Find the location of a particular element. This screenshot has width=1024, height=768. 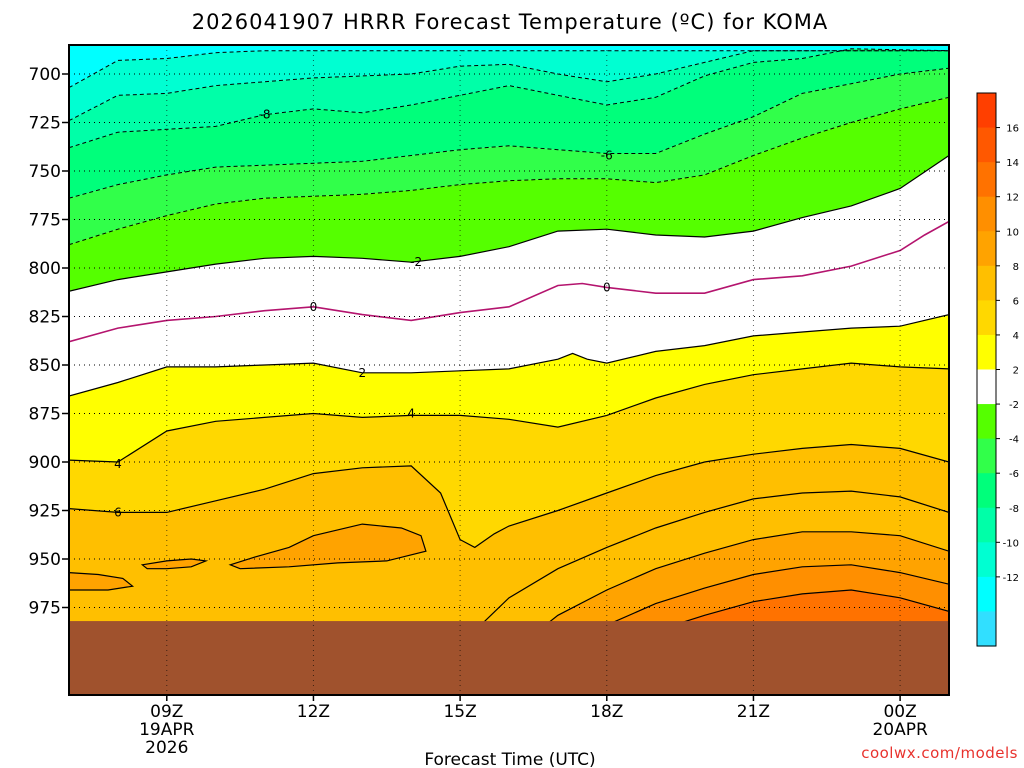

colorbar-label: -8 is located at coordinates (1014, 509).